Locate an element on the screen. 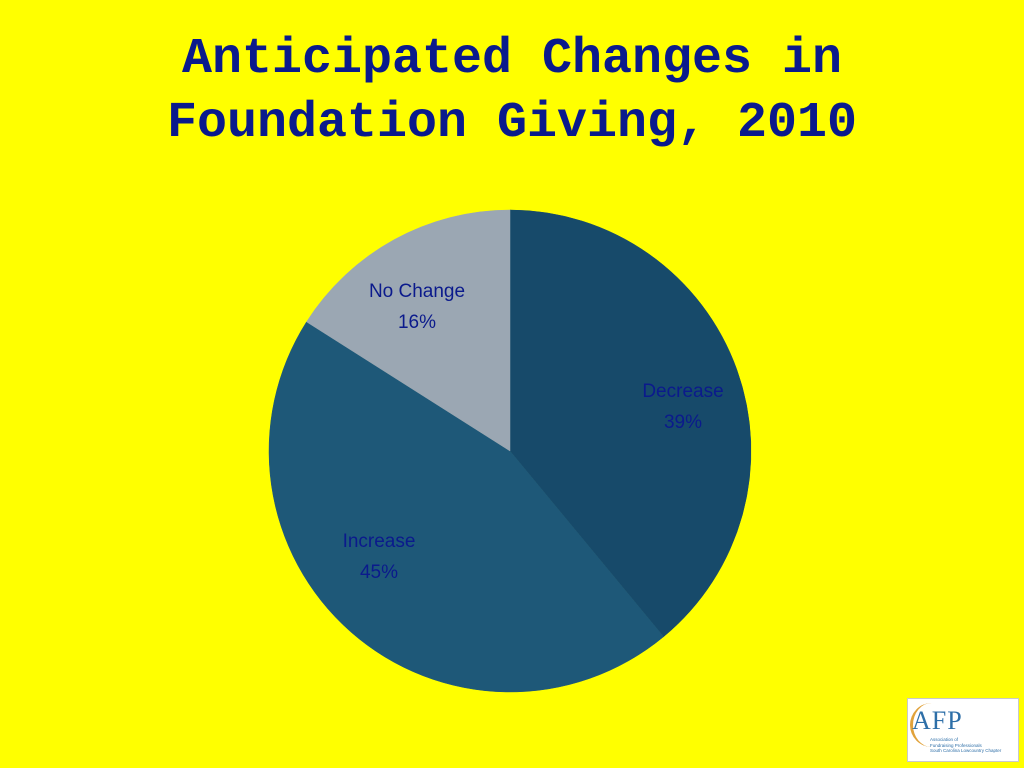 Image resolution: width=1024 pixels, height=768 pixels. data-value-increase: 45% is located at coordinates (379, 572).